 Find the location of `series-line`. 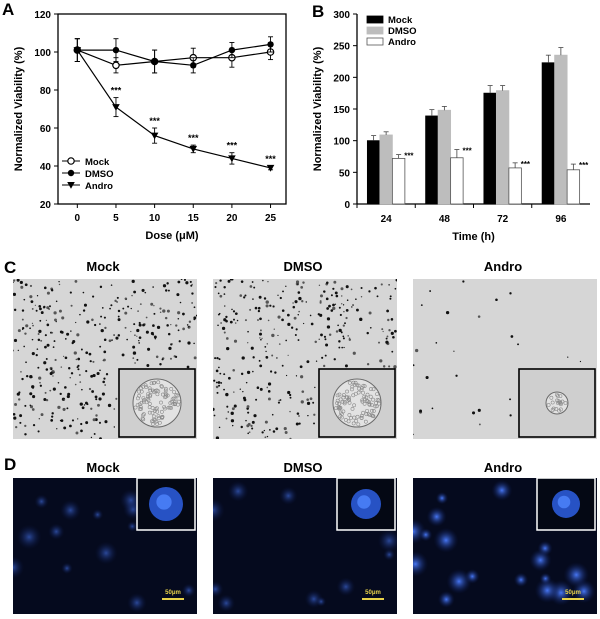

series-line is located at coordinates (174, 57).